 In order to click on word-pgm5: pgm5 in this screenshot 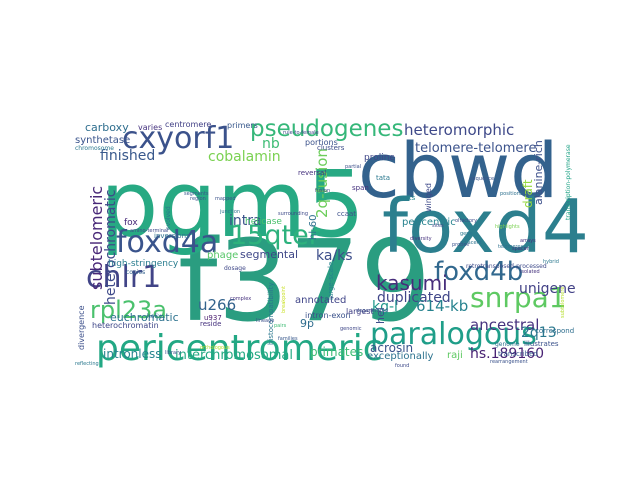, I will do `click(232, 204)`.